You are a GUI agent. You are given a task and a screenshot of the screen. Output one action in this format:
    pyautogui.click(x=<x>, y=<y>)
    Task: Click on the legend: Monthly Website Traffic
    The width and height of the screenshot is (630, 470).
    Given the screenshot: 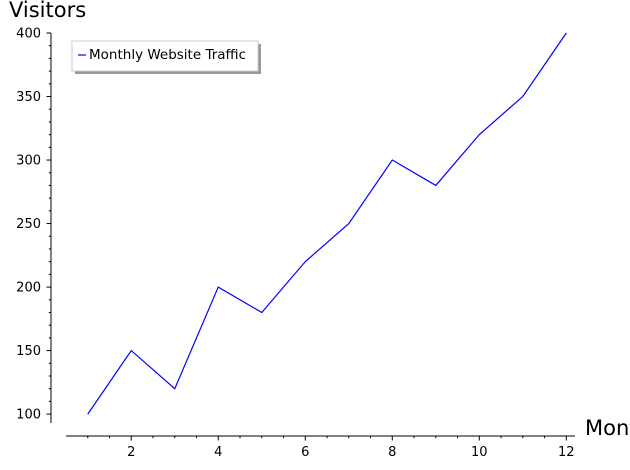 What is the action you would take?
    pyautogui.click(x=166, y=57)
    